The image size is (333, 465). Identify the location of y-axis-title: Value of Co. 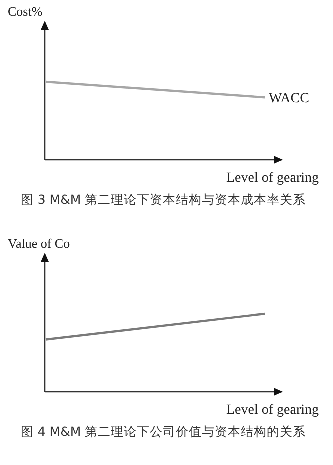
(39, 243).